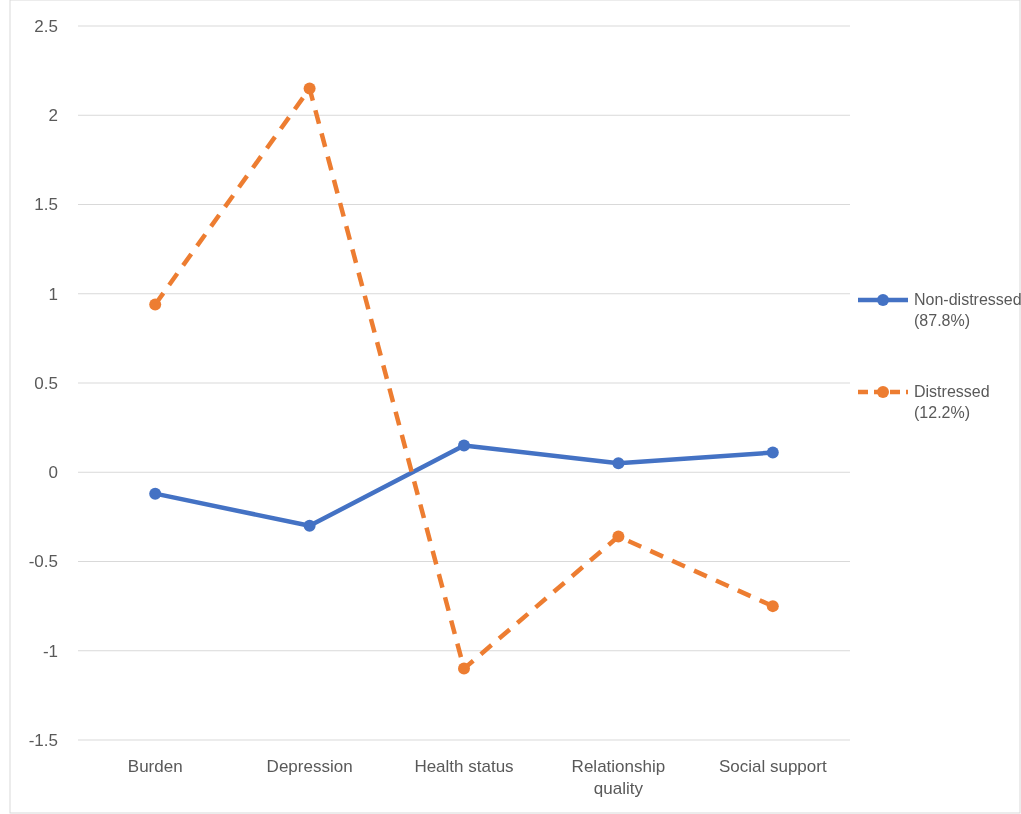 The height and width of the screenshot is (814, 1021). Describe the element at coordinates (53, 473) in the screenshot. I see `y-tick-label: 0` at that location.